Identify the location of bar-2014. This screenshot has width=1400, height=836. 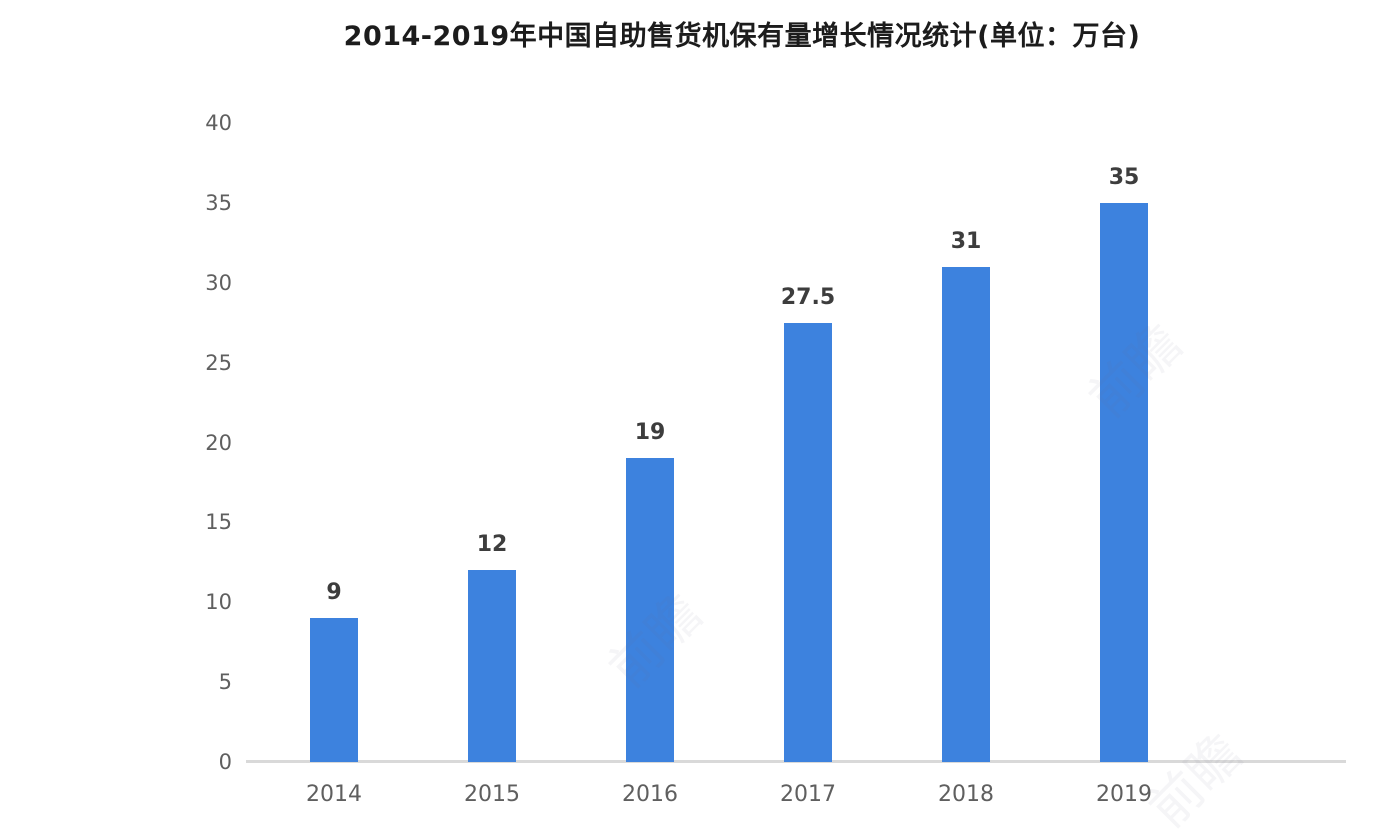
(334, 690).